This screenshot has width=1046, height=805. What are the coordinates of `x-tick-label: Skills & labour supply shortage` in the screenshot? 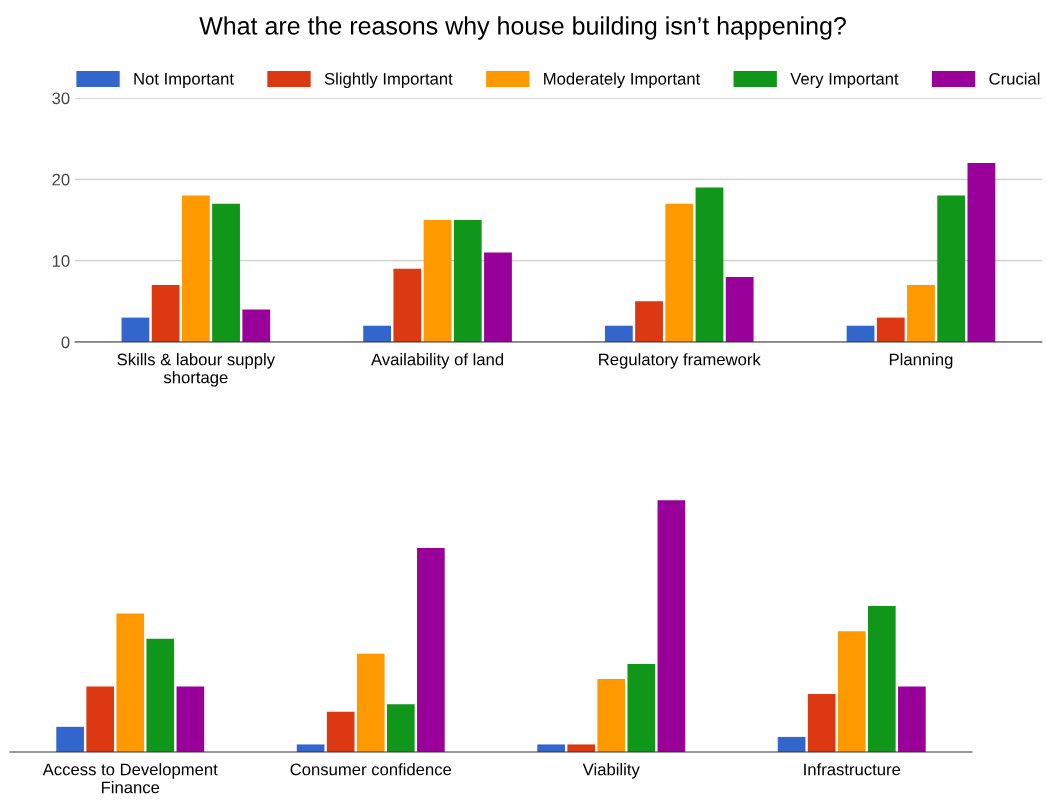 It's located at (196, 370).